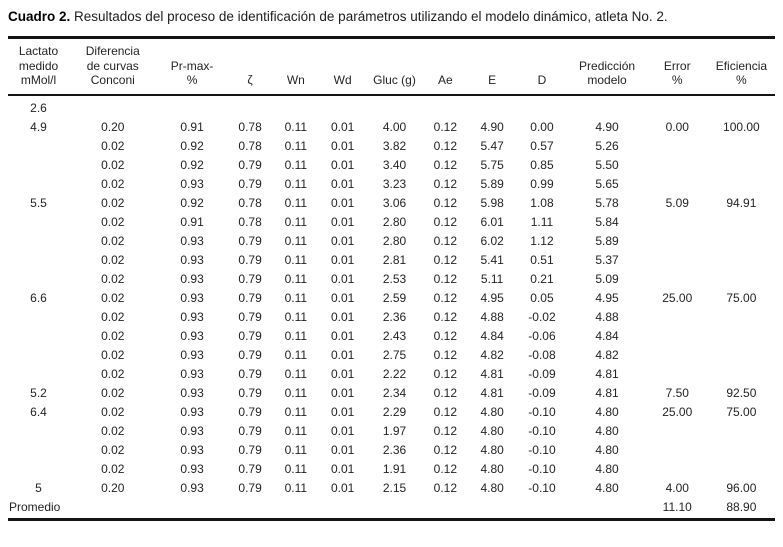 The width and height of the screenshot is (783, 547). I want to click on divider-bottom, so click(391, 519).